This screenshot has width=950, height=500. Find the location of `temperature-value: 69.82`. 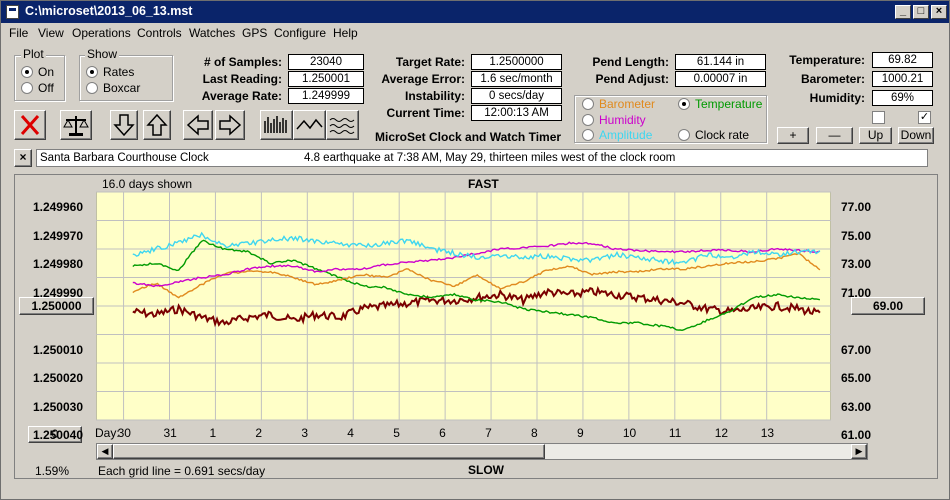

temperature-value: 69.82 is located at coordinates (902, 60).